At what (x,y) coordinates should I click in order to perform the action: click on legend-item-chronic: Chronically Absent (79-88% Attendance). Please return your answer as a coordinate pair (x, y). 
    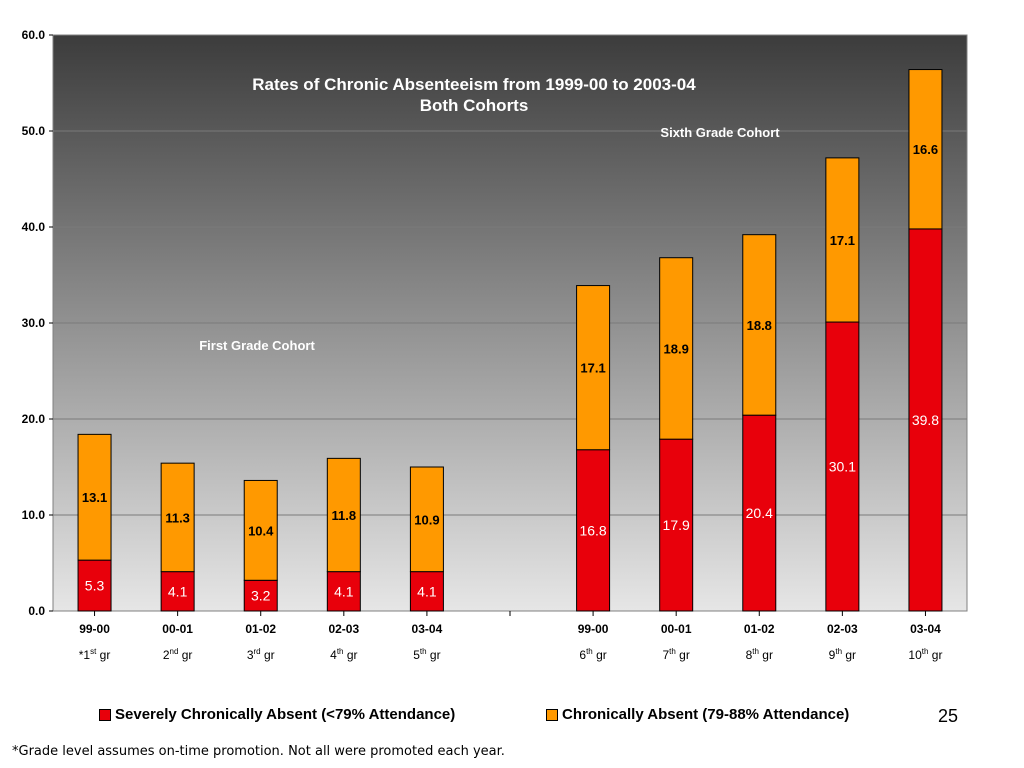
    Looking at the image, I should click on (697, 714).